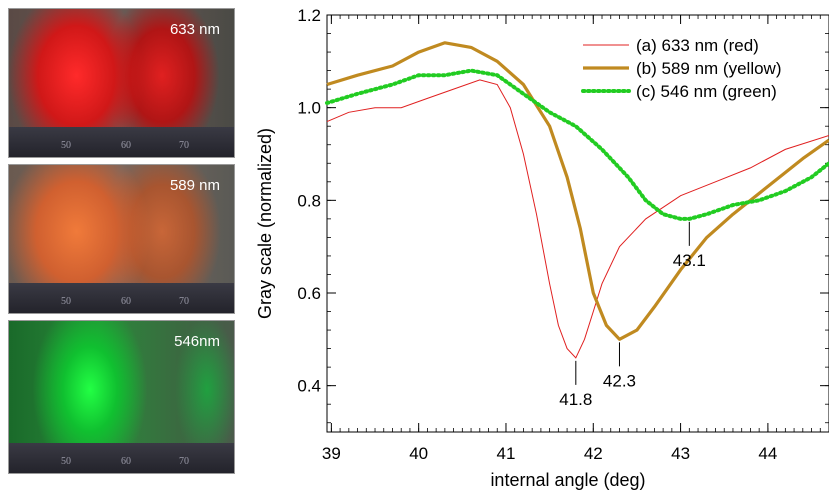  Describe the element at coordinates (575, 399) in the screenshot. I see `annotation-label: 41.8` at that location.